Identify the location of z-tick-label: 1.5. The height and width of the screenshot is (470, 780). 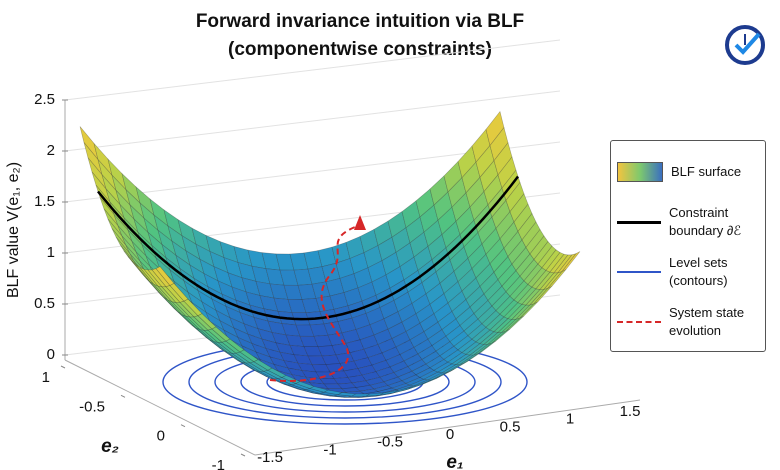
(44, 201).